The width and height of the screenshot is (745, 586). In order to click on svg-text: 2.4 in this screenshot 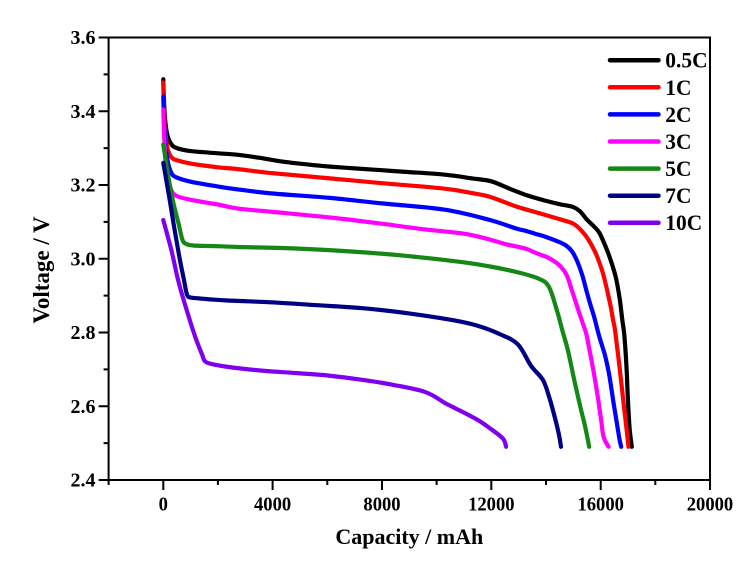, I will do `click(83, 481)`.